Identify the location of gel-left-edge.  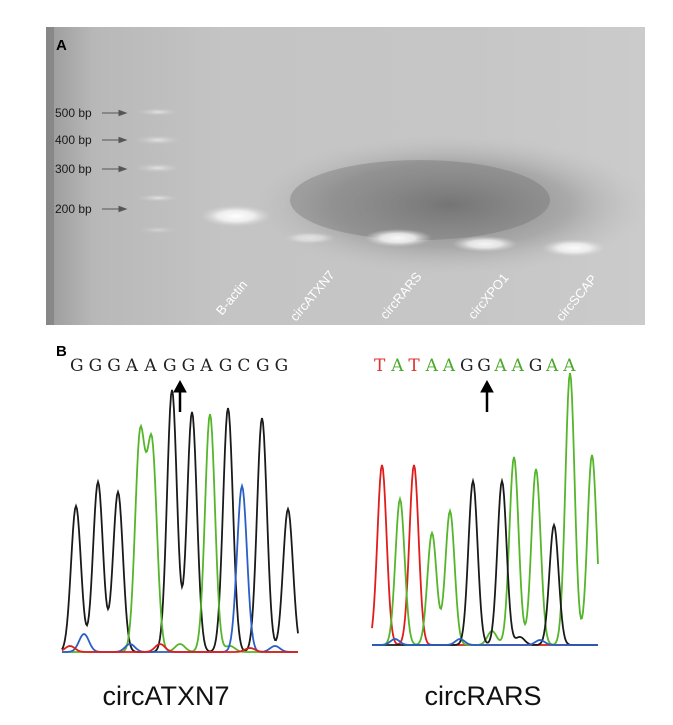
(50, 176).